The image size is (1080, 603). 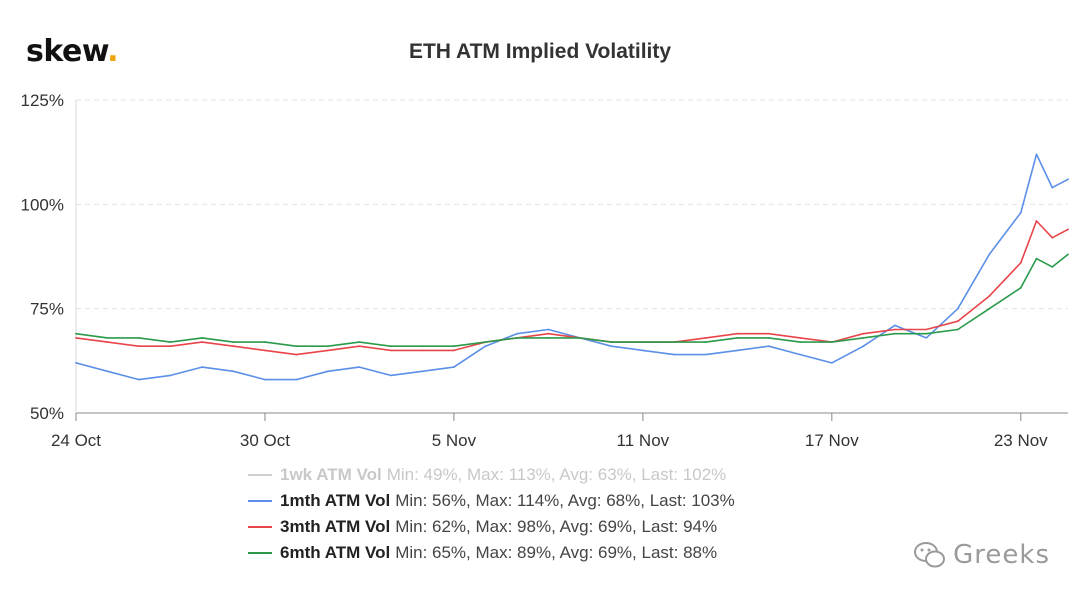 I want to click on legend-swatch-6mth, so click(x=260, y=553).